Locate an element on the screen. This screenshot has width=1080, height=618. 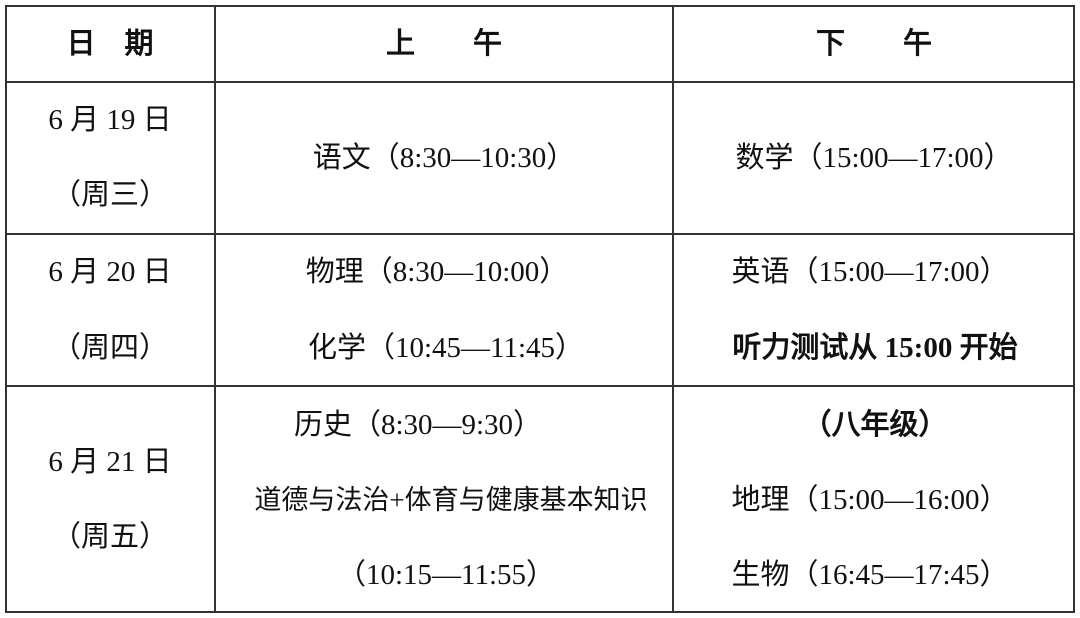
row-weekday: （周四） is located at coordinates (110, 348).